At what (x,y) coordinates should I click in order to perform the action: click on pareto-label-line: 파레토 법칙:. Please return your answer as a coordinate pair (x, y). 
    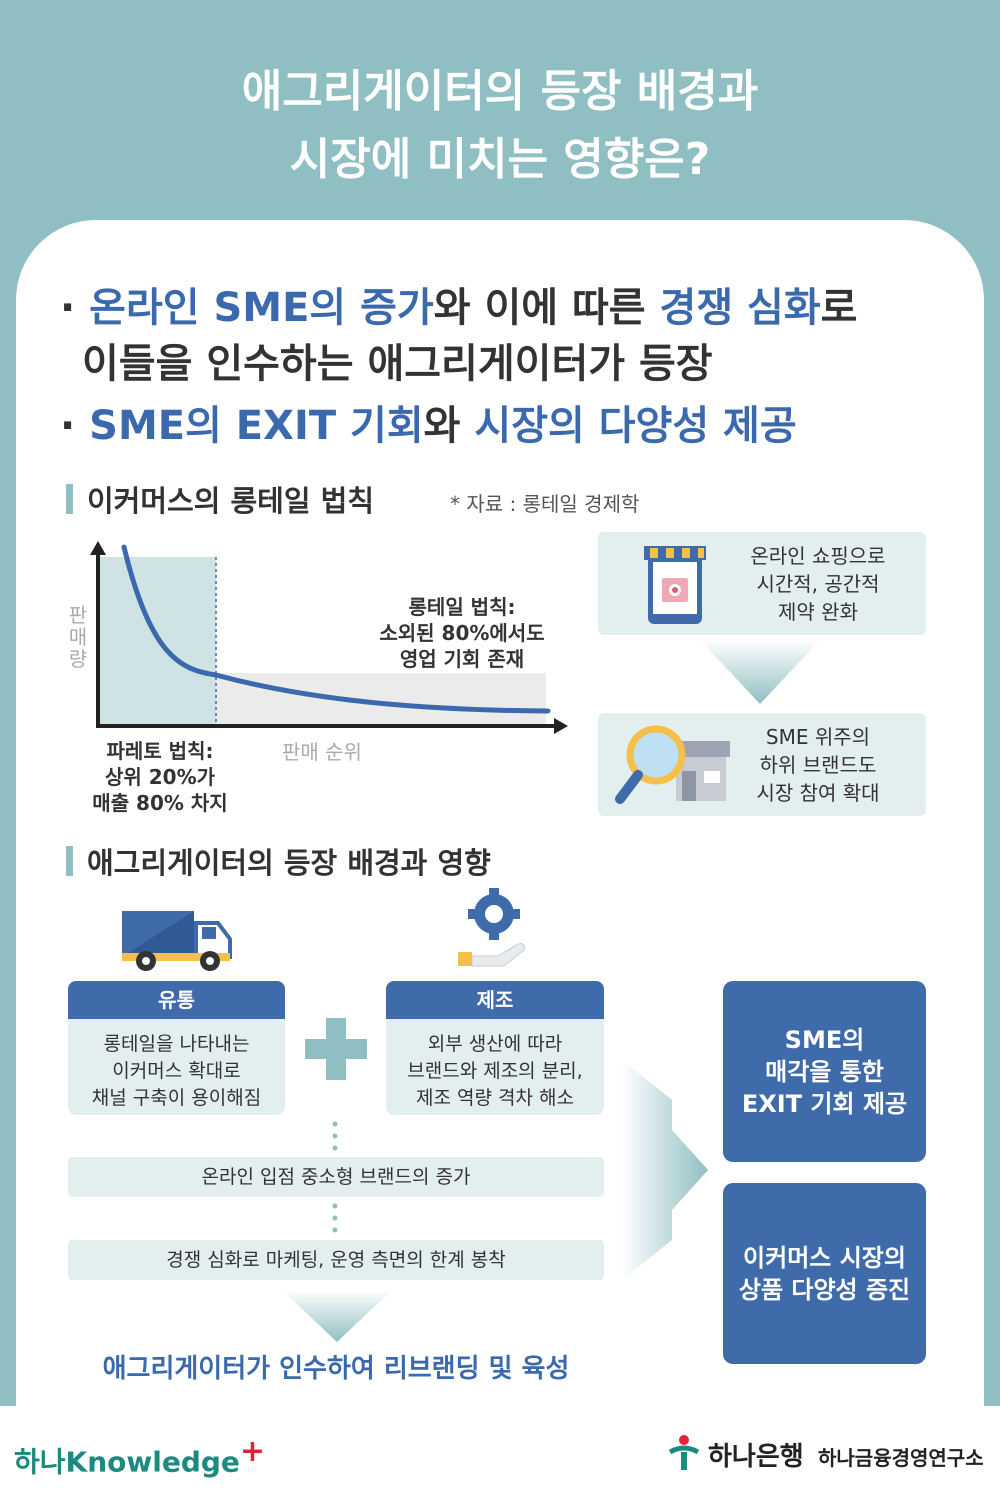
    Looking at the image, I should click on (160, 751).